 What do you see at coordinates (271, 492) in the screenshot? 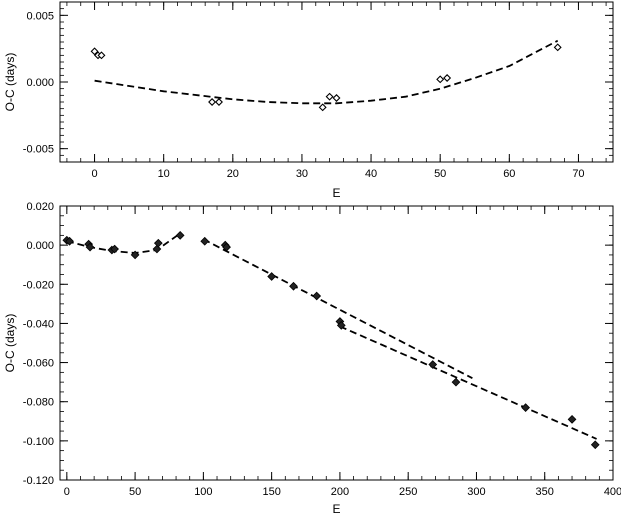
I see `x-tick-label: 150` at bounding box center [271, 492].